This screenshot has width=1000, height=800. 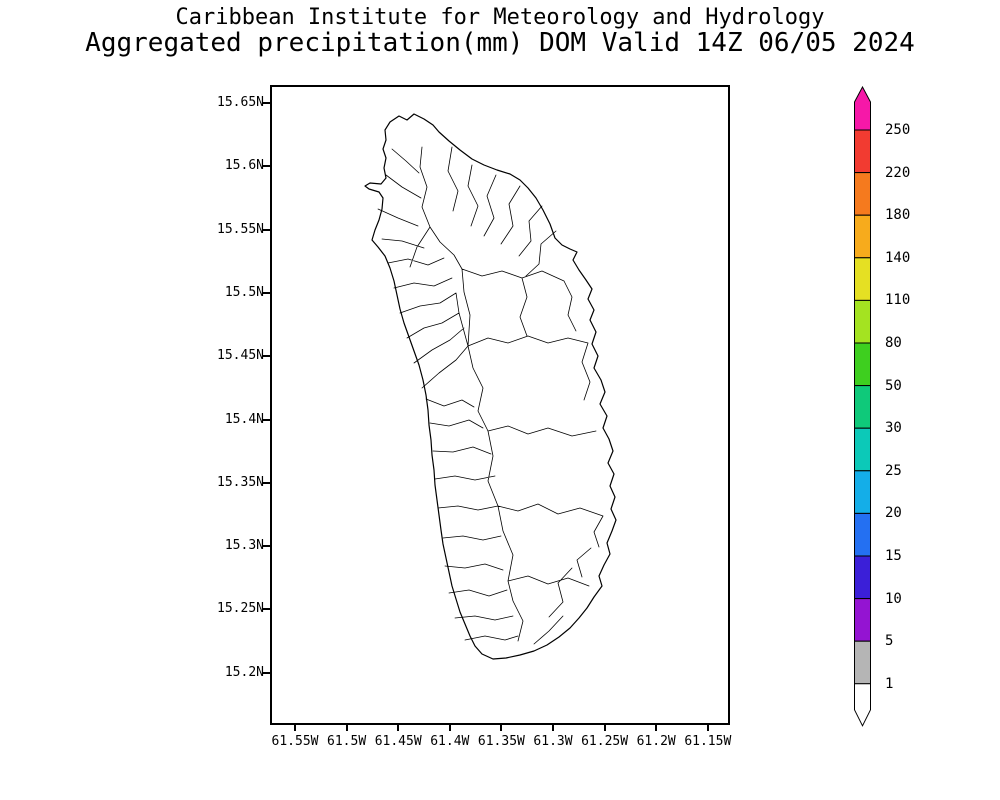 I want to click on lat-tick-label: 15.4N, so click(x=244, y=419).